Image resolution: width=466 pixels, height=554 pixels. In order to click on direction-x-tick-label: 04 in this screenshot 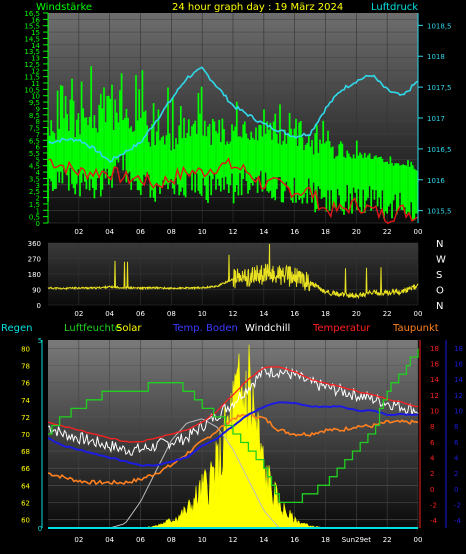, I will do `click(109, 314)`.